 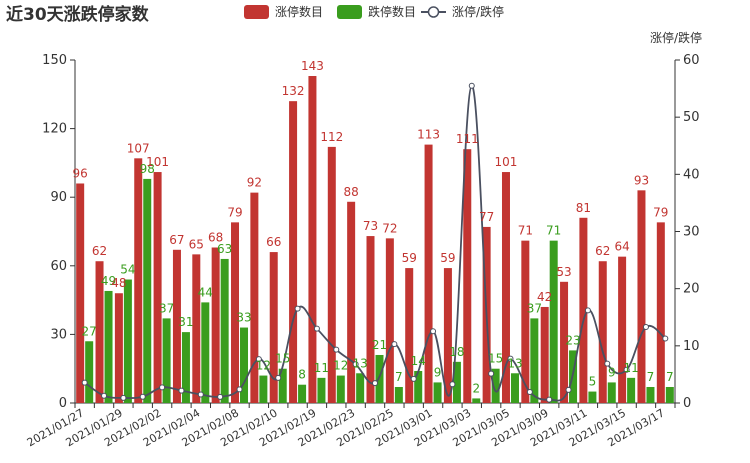 I want to click on y-tick-label: 30, so click(x=58, y=334).